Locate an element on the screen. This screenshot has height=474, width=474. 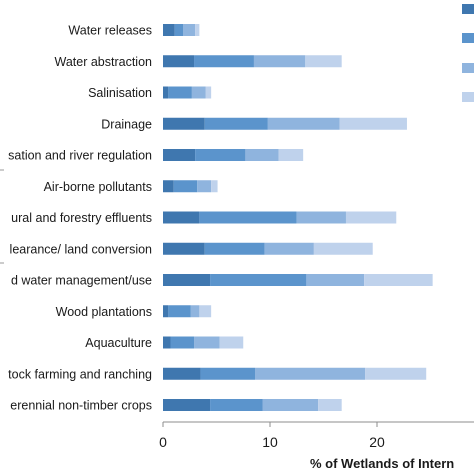
x-axis-ticks: 0 10 20 is located at coordinates (272, 436).